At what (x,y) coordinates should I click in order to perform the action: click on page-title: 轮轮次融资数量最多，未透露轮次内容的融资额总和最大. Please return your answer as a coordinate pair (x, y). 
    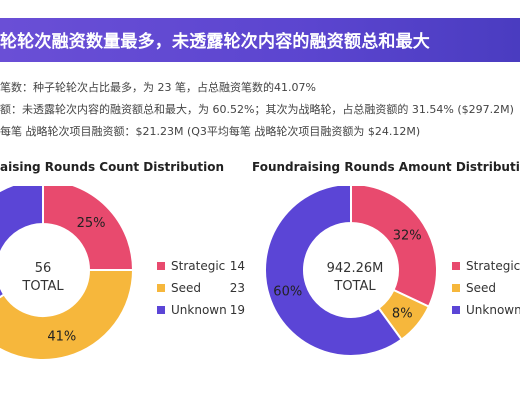
    Looking at the image, I should click on (215, 42).